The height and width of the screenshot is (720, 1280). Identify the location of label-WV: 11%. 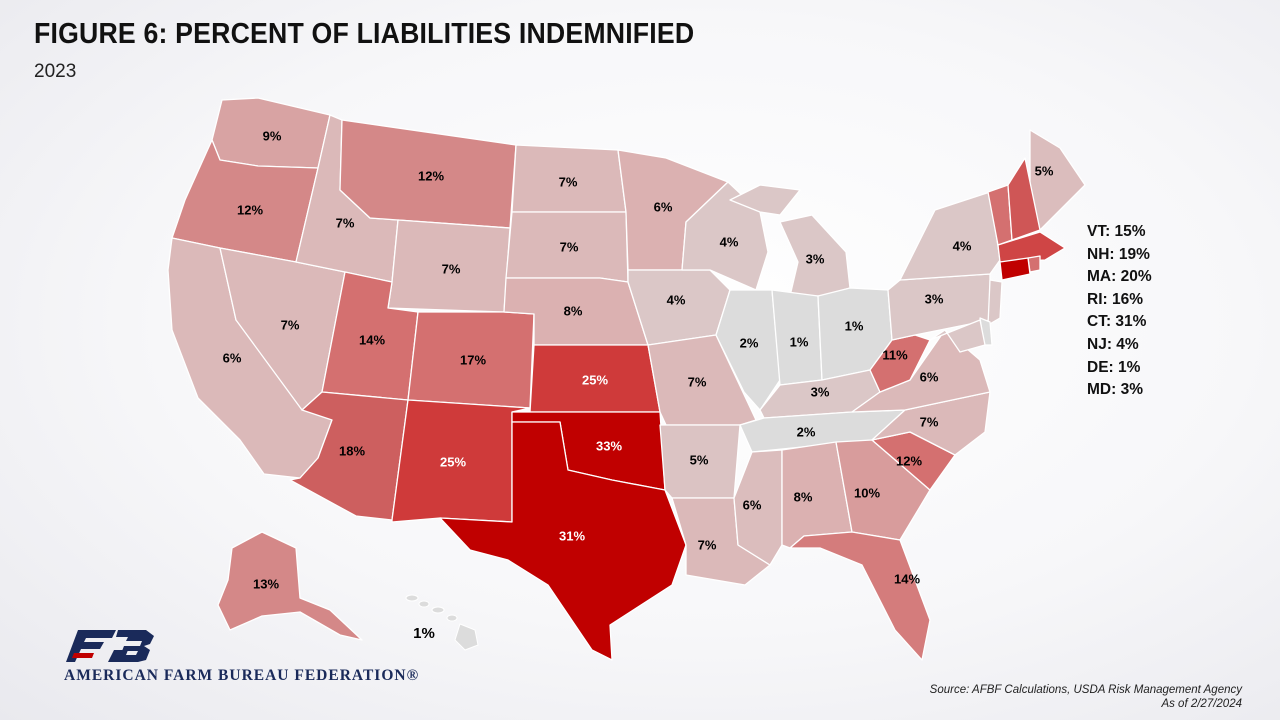
(895, 354).